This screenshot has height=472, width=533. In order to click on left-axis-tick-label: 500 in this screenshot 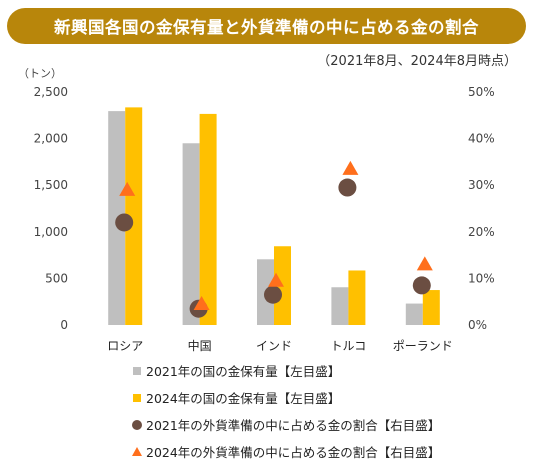, I will do `click(56, 278)`.